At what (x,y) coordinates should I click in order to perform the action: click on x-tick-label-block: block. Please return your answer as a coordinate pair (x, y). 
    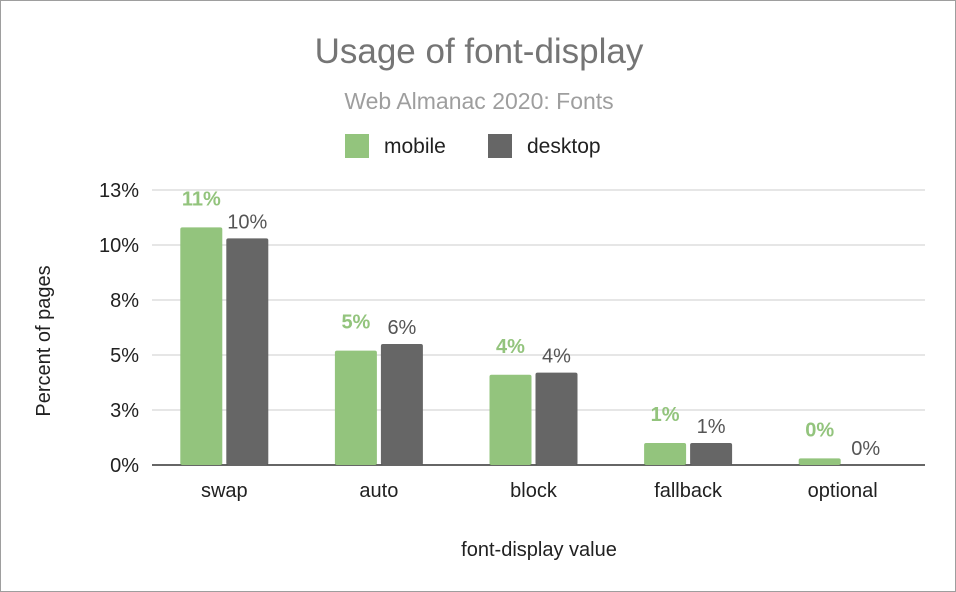
    Looking at the image, I should click on (534, 491).